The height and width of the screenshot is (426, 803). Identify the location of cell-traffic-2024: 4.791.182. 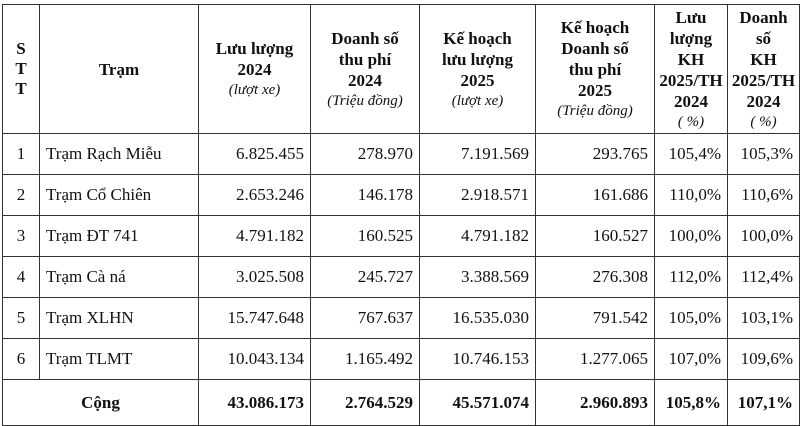
(254, 236).